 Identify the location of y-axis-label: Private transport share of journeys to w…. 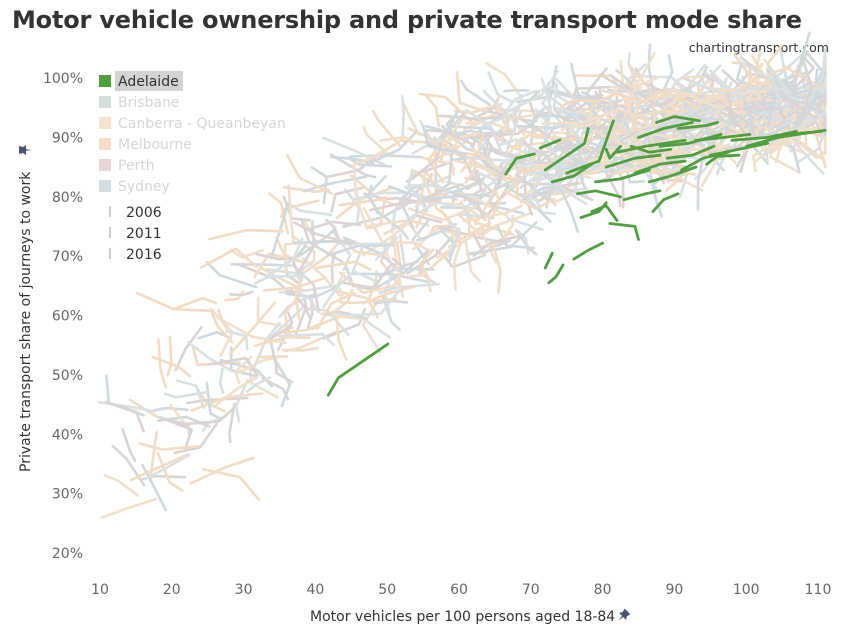
(26, 321).